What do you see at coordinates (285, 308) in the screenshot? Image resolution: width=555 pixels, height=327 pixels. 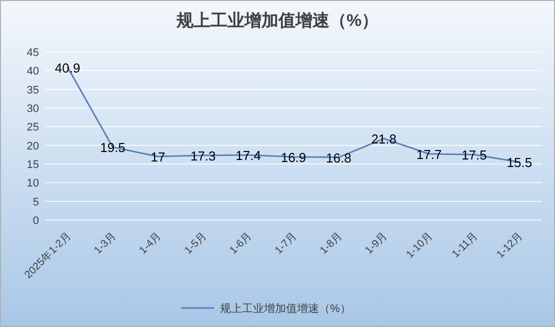 I see `legend-label: 规上工业增加值增速（%）` at bounding box center [285, 308].